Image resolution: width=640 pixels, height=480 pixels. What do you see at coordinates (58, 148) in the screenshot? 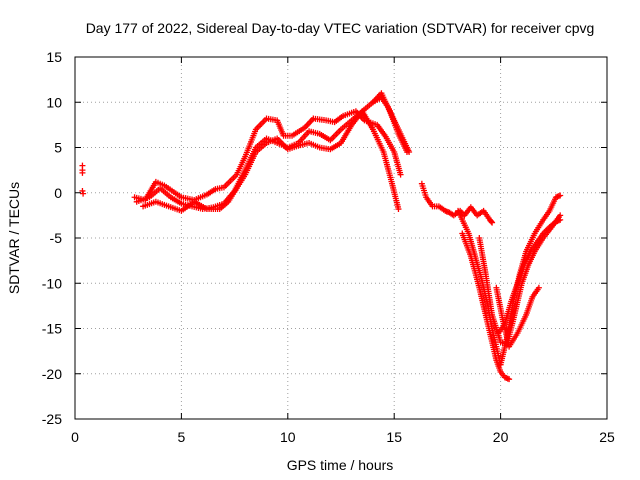
I see `y-tick-label: 5` at bounding box center [58, 148].